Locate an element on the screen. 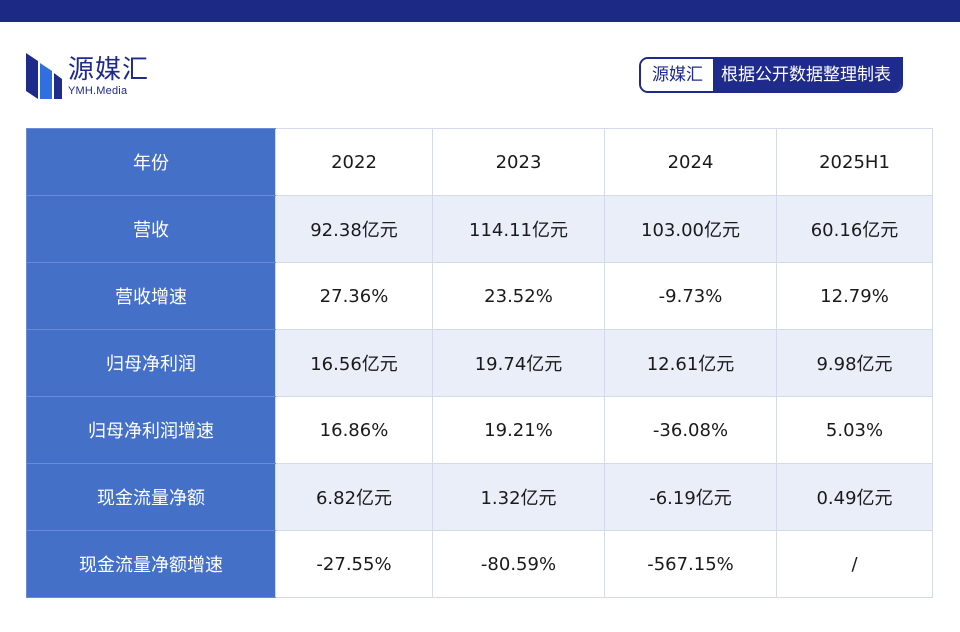 This screenshot has width=960, height=632. ymh-logo-icon is located at coordinates (44, 76).